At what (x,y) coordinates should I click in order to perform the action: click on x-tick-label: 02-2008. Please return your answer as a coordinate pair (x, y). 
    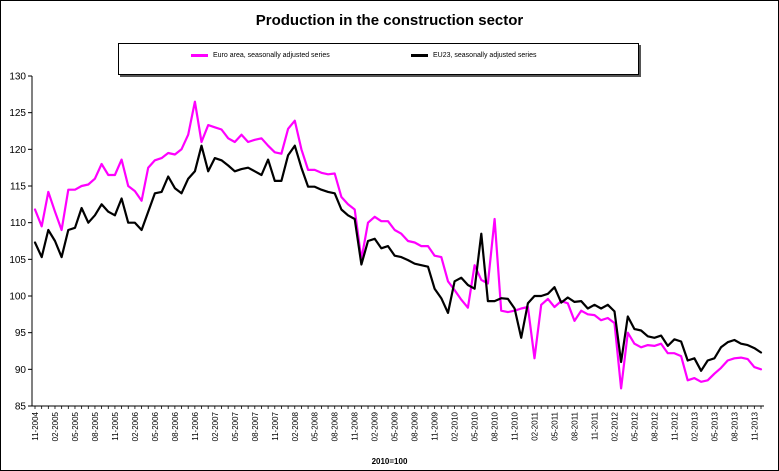
    Looking at the image, I should click on (295, 426).